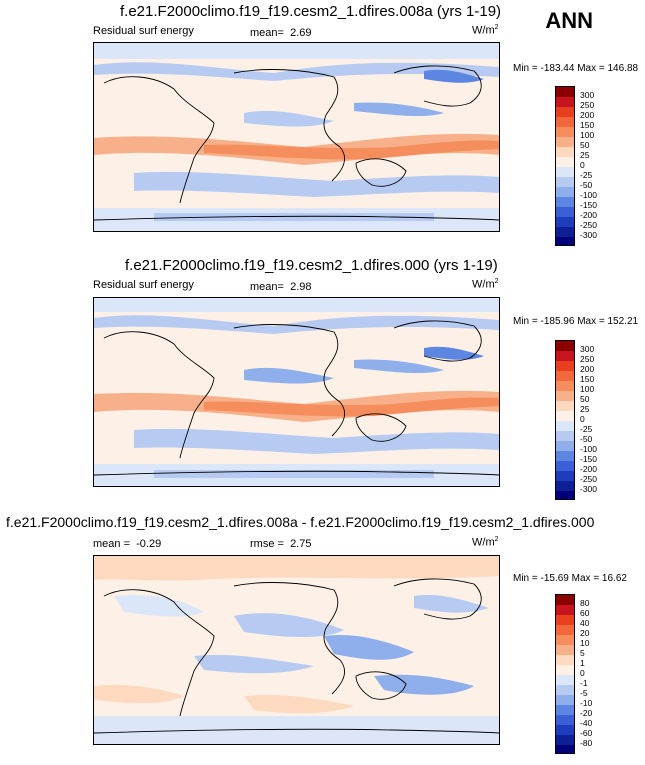 The image size is (645, 765). Describe the element at coordinates (570, 578) in the screenshot. I see `min-max-label: Min = -15.69 Max = 16.62` at that location.